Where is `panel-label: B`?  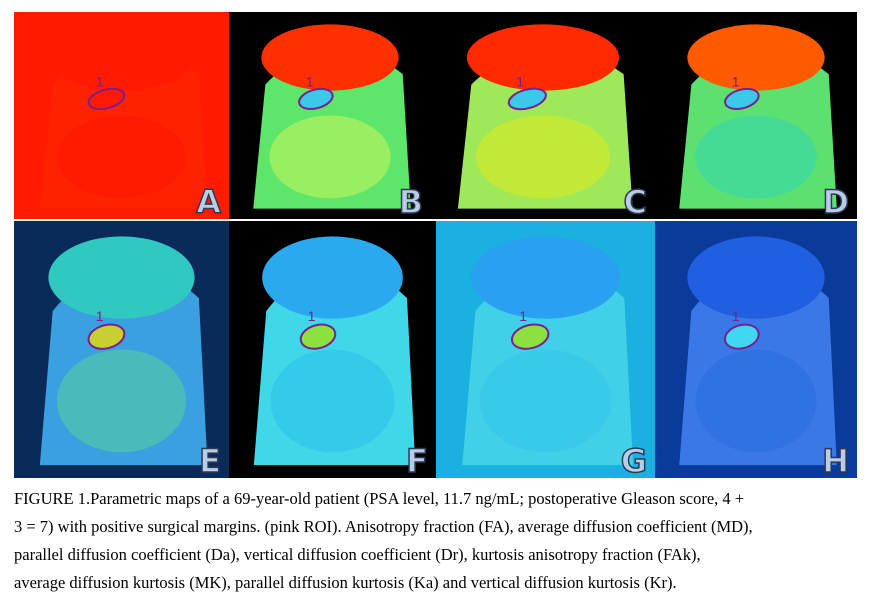
panel-label: B is located at coordinates (411, 202).